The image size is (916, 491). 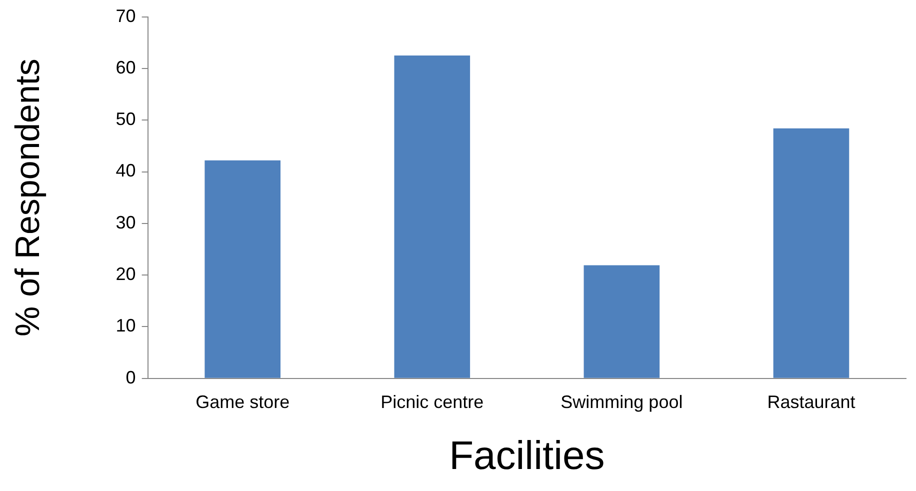 What do you see at coordinates (243, 402) in the screenshot?
I see `x-tick-label: Game store` at bounding box center [243, 402].